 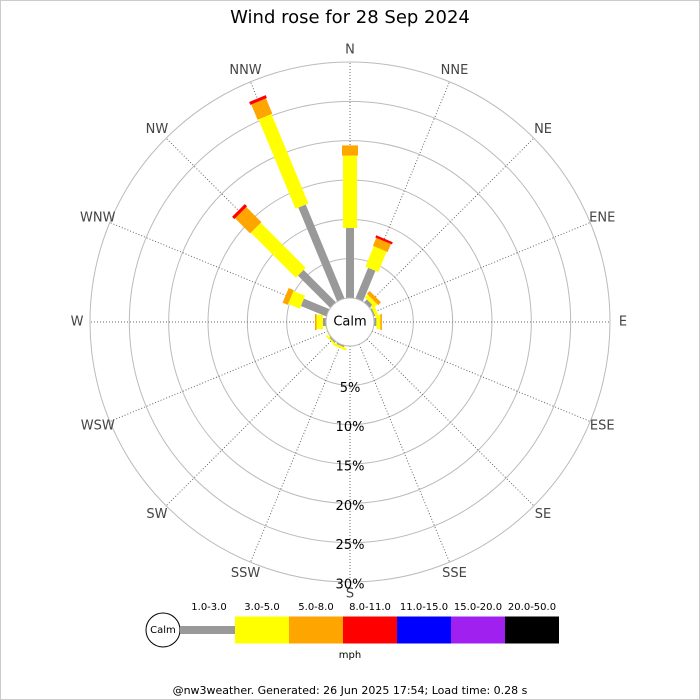 I want to click on direction-label: SE, so click(x=543, y=514).